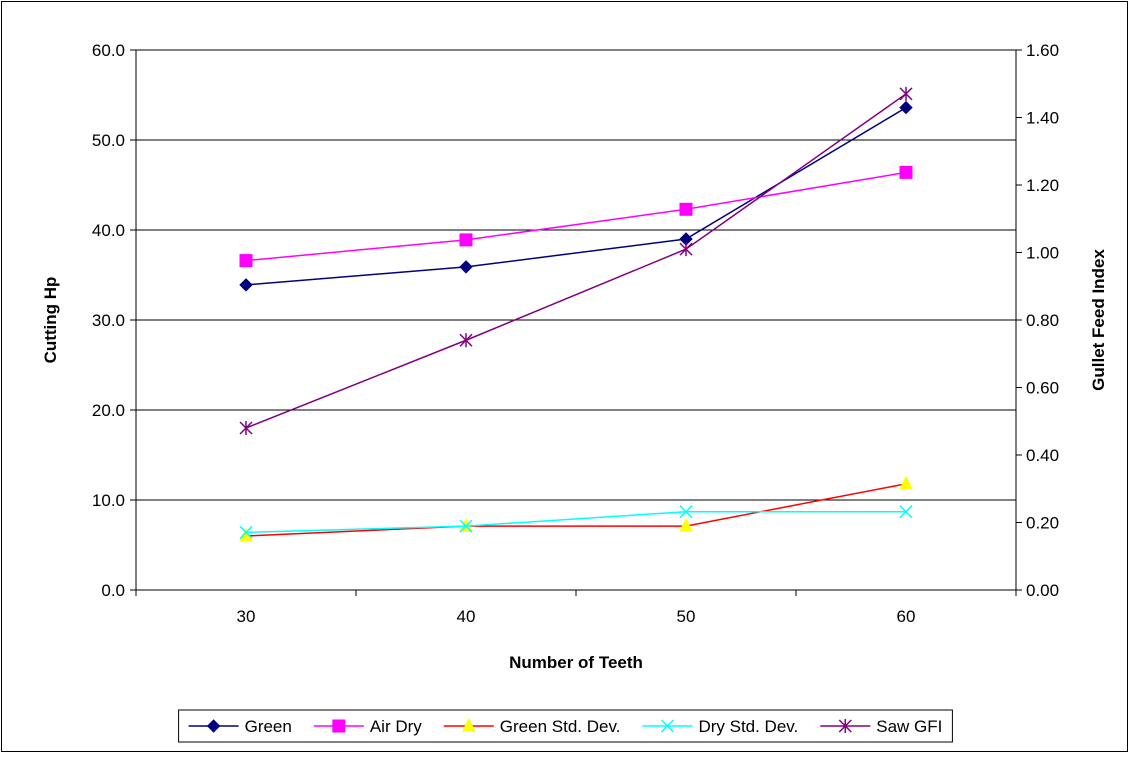  Describe the element at coordinates (108, 500) in the screenshot. I see `y-tick-label: 10.0` at that location.